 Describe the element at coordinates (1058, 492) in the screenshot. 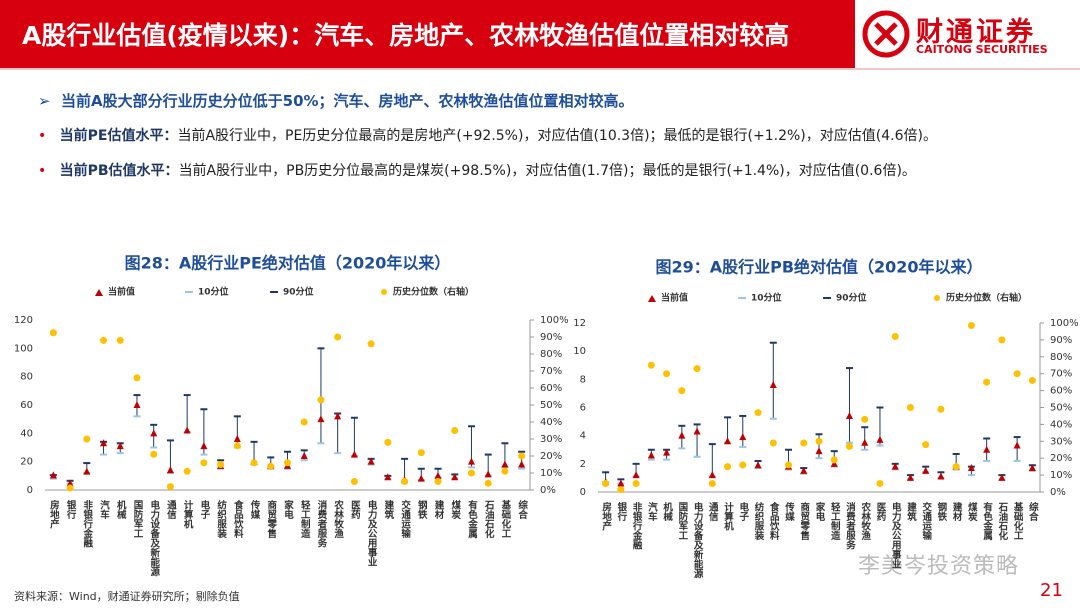

I see `y2-tick-label: 0%` at that location.